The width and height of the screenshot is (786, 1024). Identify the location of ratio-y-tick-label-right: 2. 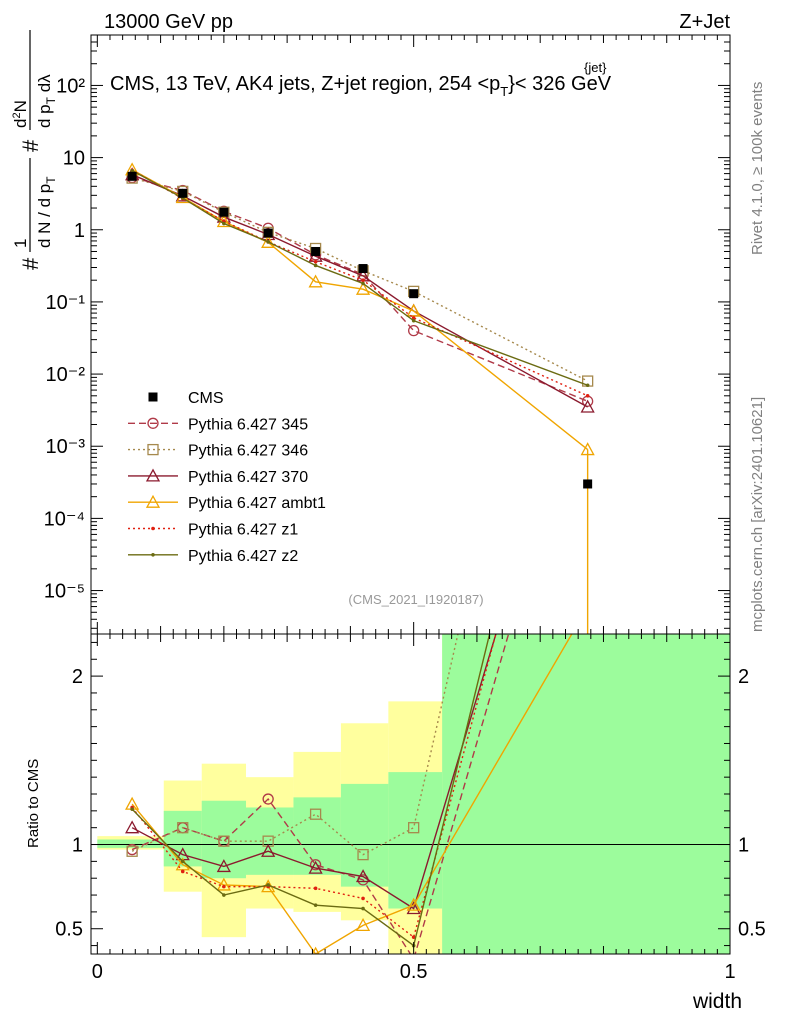
(743, 677).